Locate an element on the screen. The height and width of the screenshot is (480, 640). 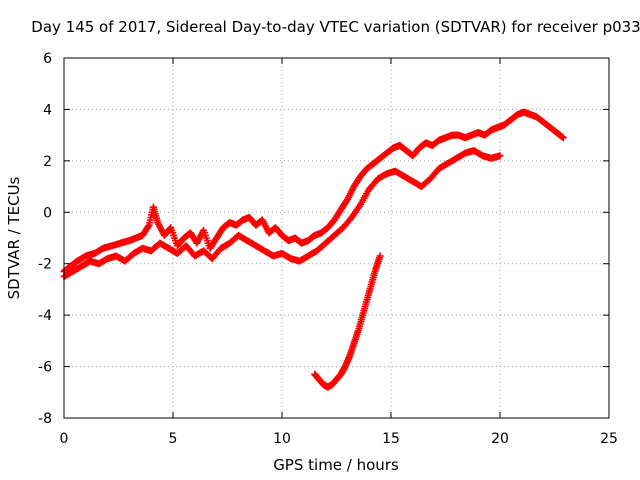
series-track-c is located at coordinates (347, 321).